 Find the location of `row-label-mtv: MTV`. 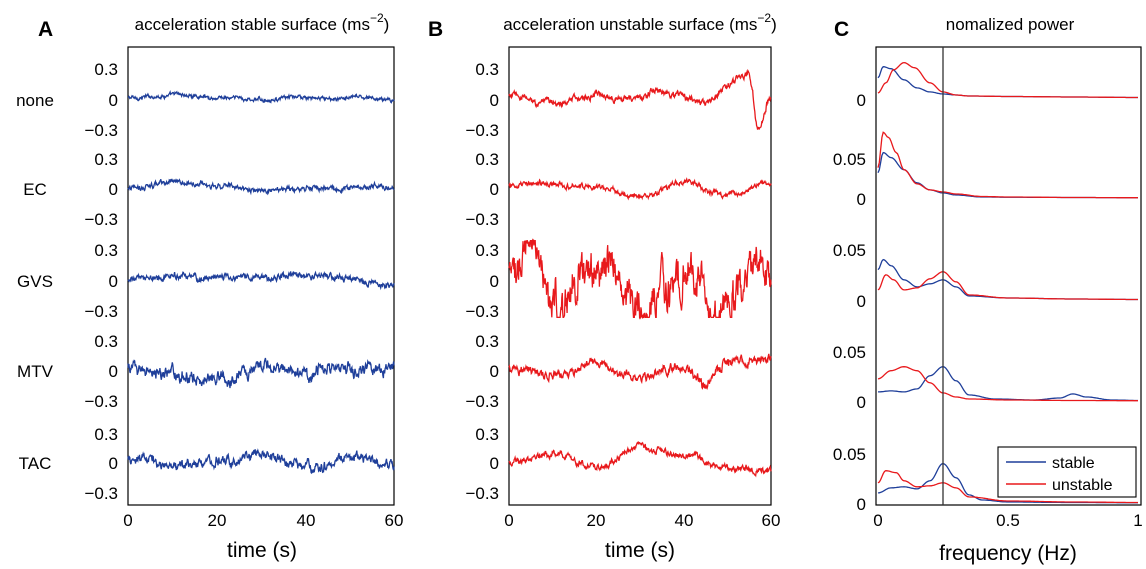

row-label-mtv: MTV is located at coordinates (35, 371).